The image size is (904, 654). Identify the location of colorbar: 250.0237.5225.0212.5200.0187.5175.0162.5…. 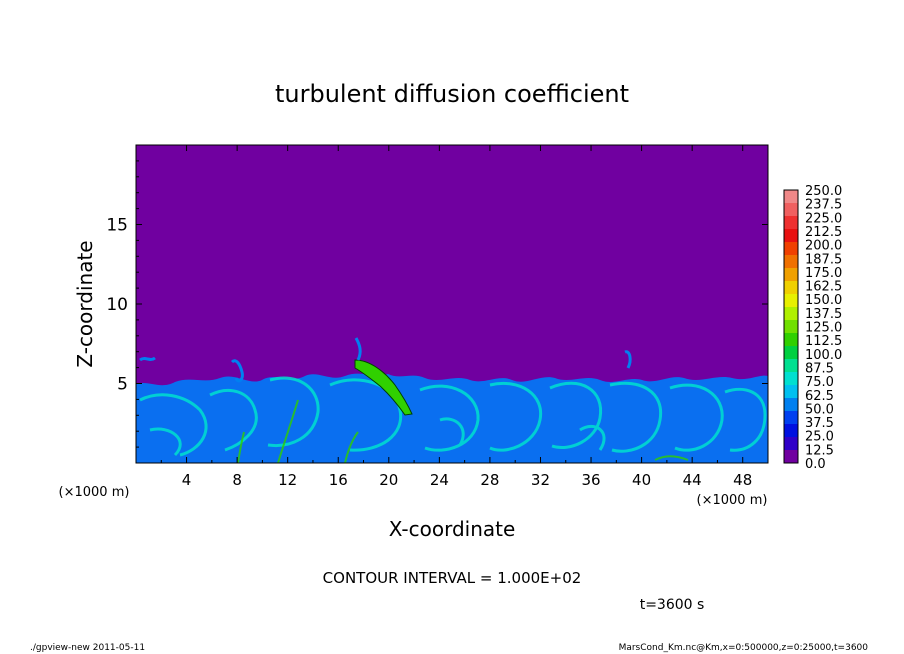
(812, 328).